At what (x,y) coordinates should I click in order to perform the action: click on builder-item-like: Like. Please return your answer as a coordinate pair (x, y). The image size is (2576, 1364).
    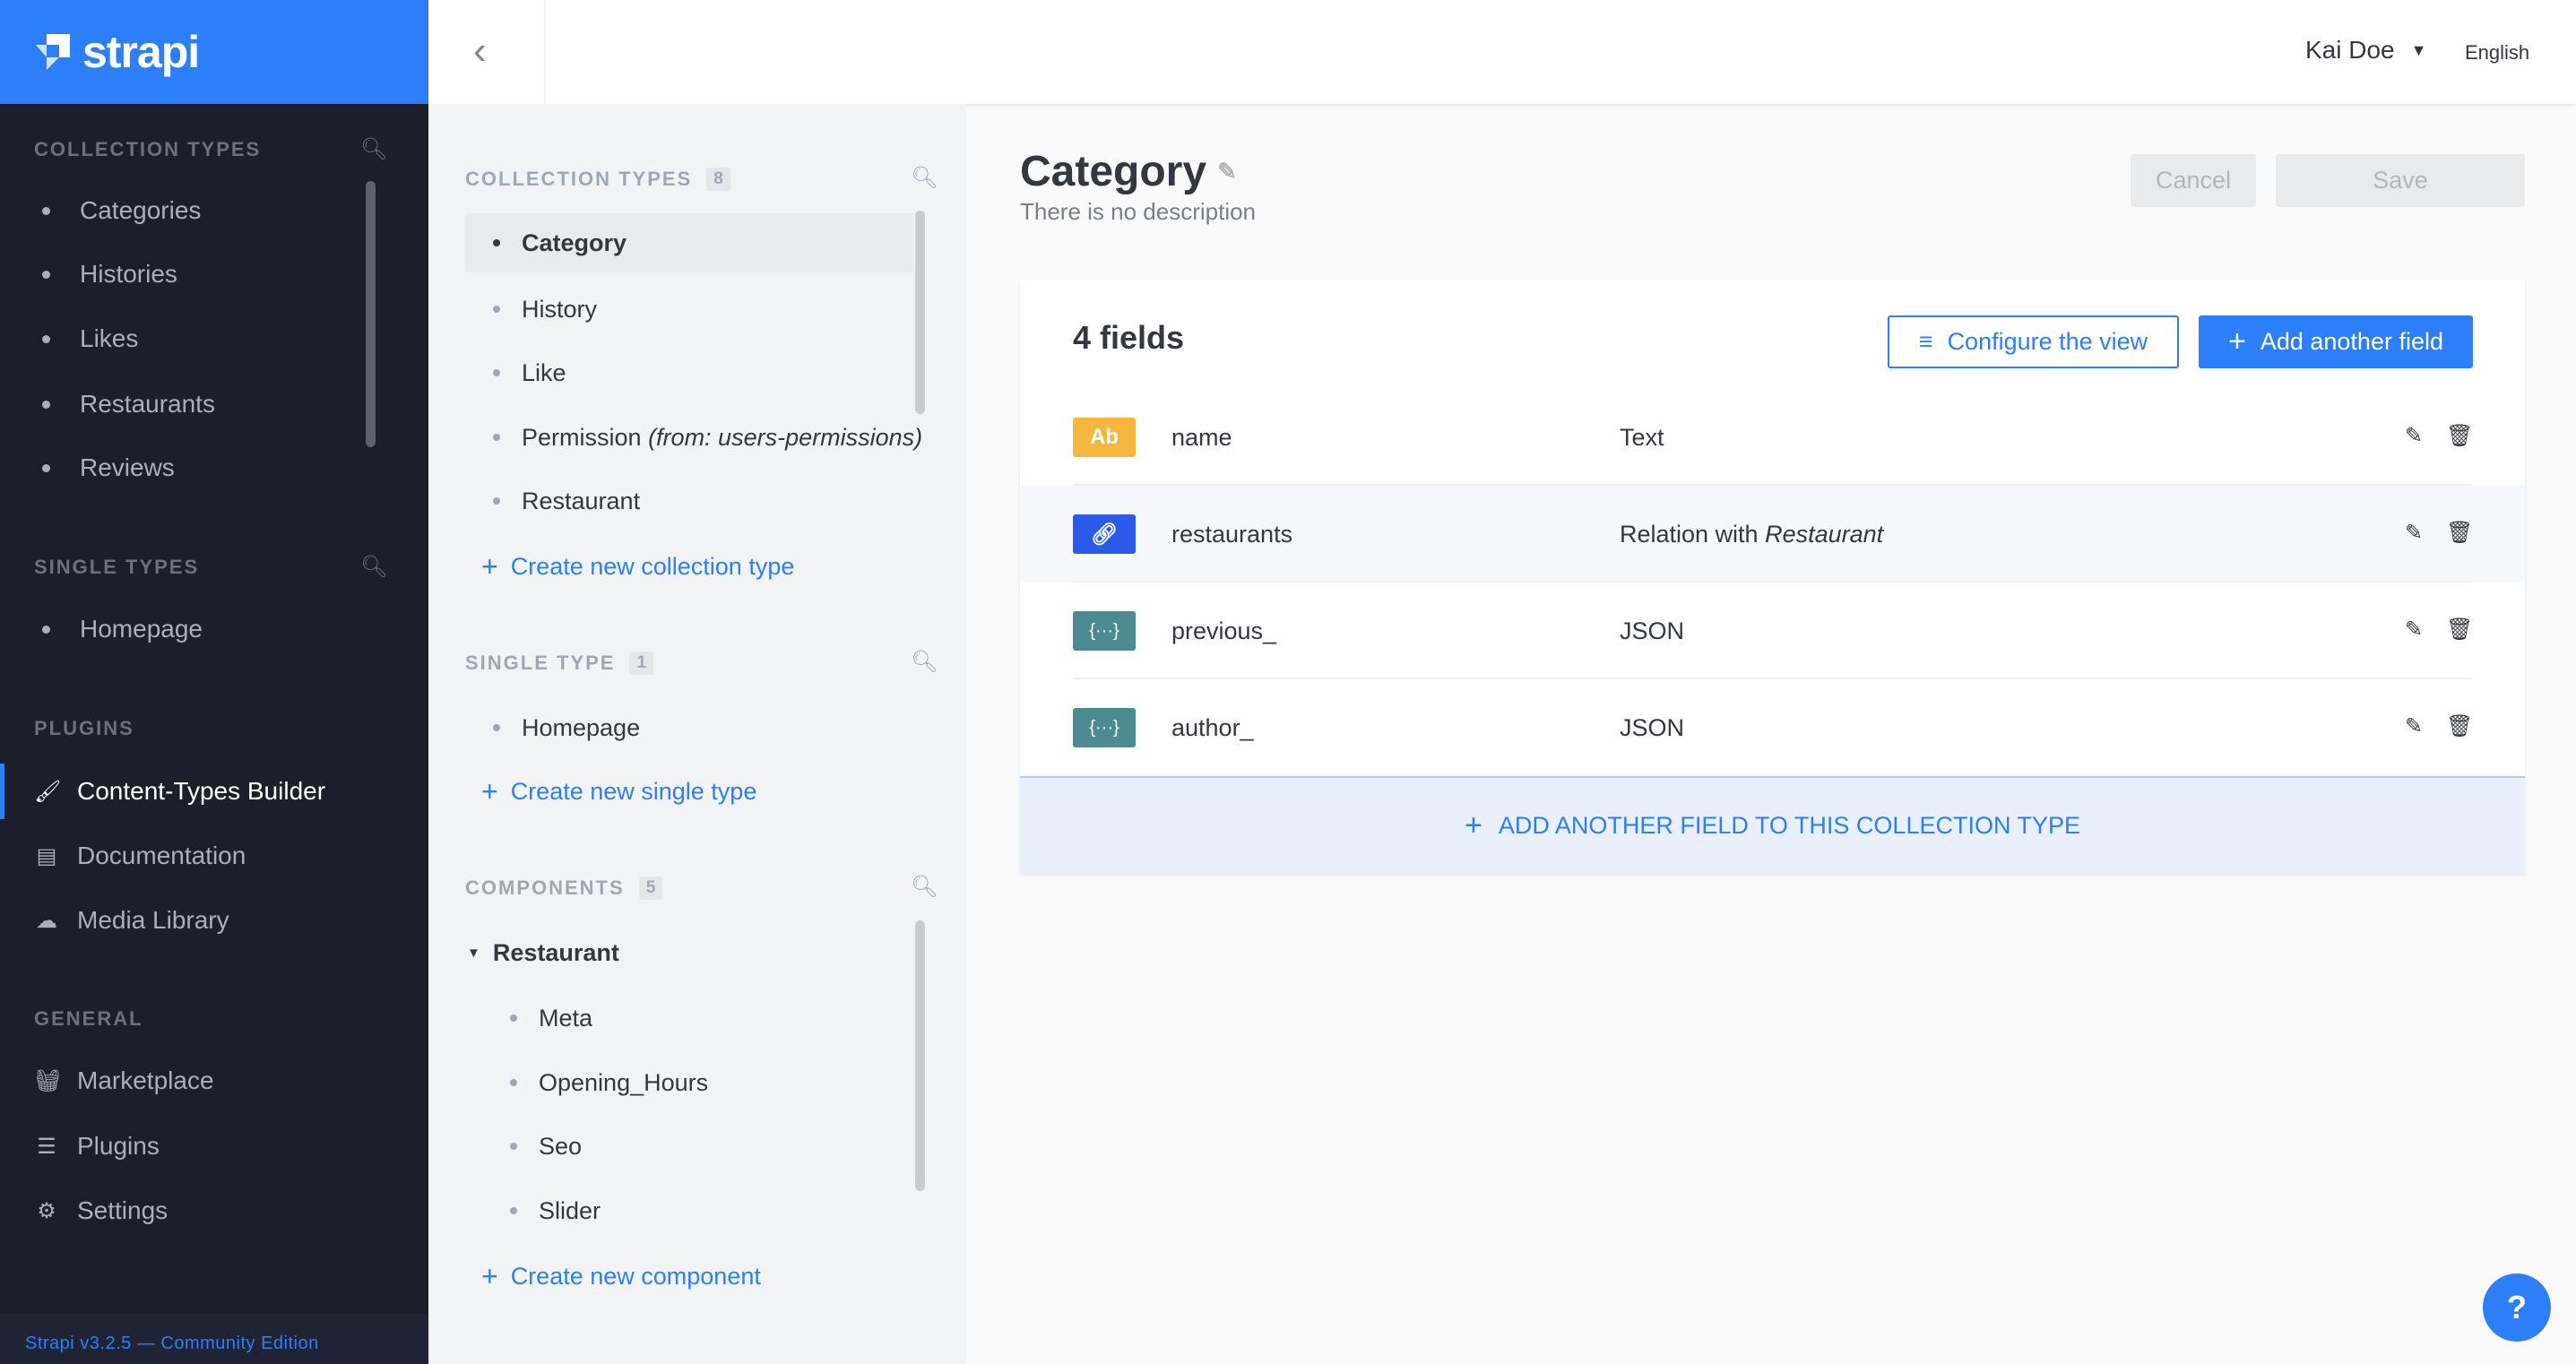
    Looking at the image, I should click on (515, 373).